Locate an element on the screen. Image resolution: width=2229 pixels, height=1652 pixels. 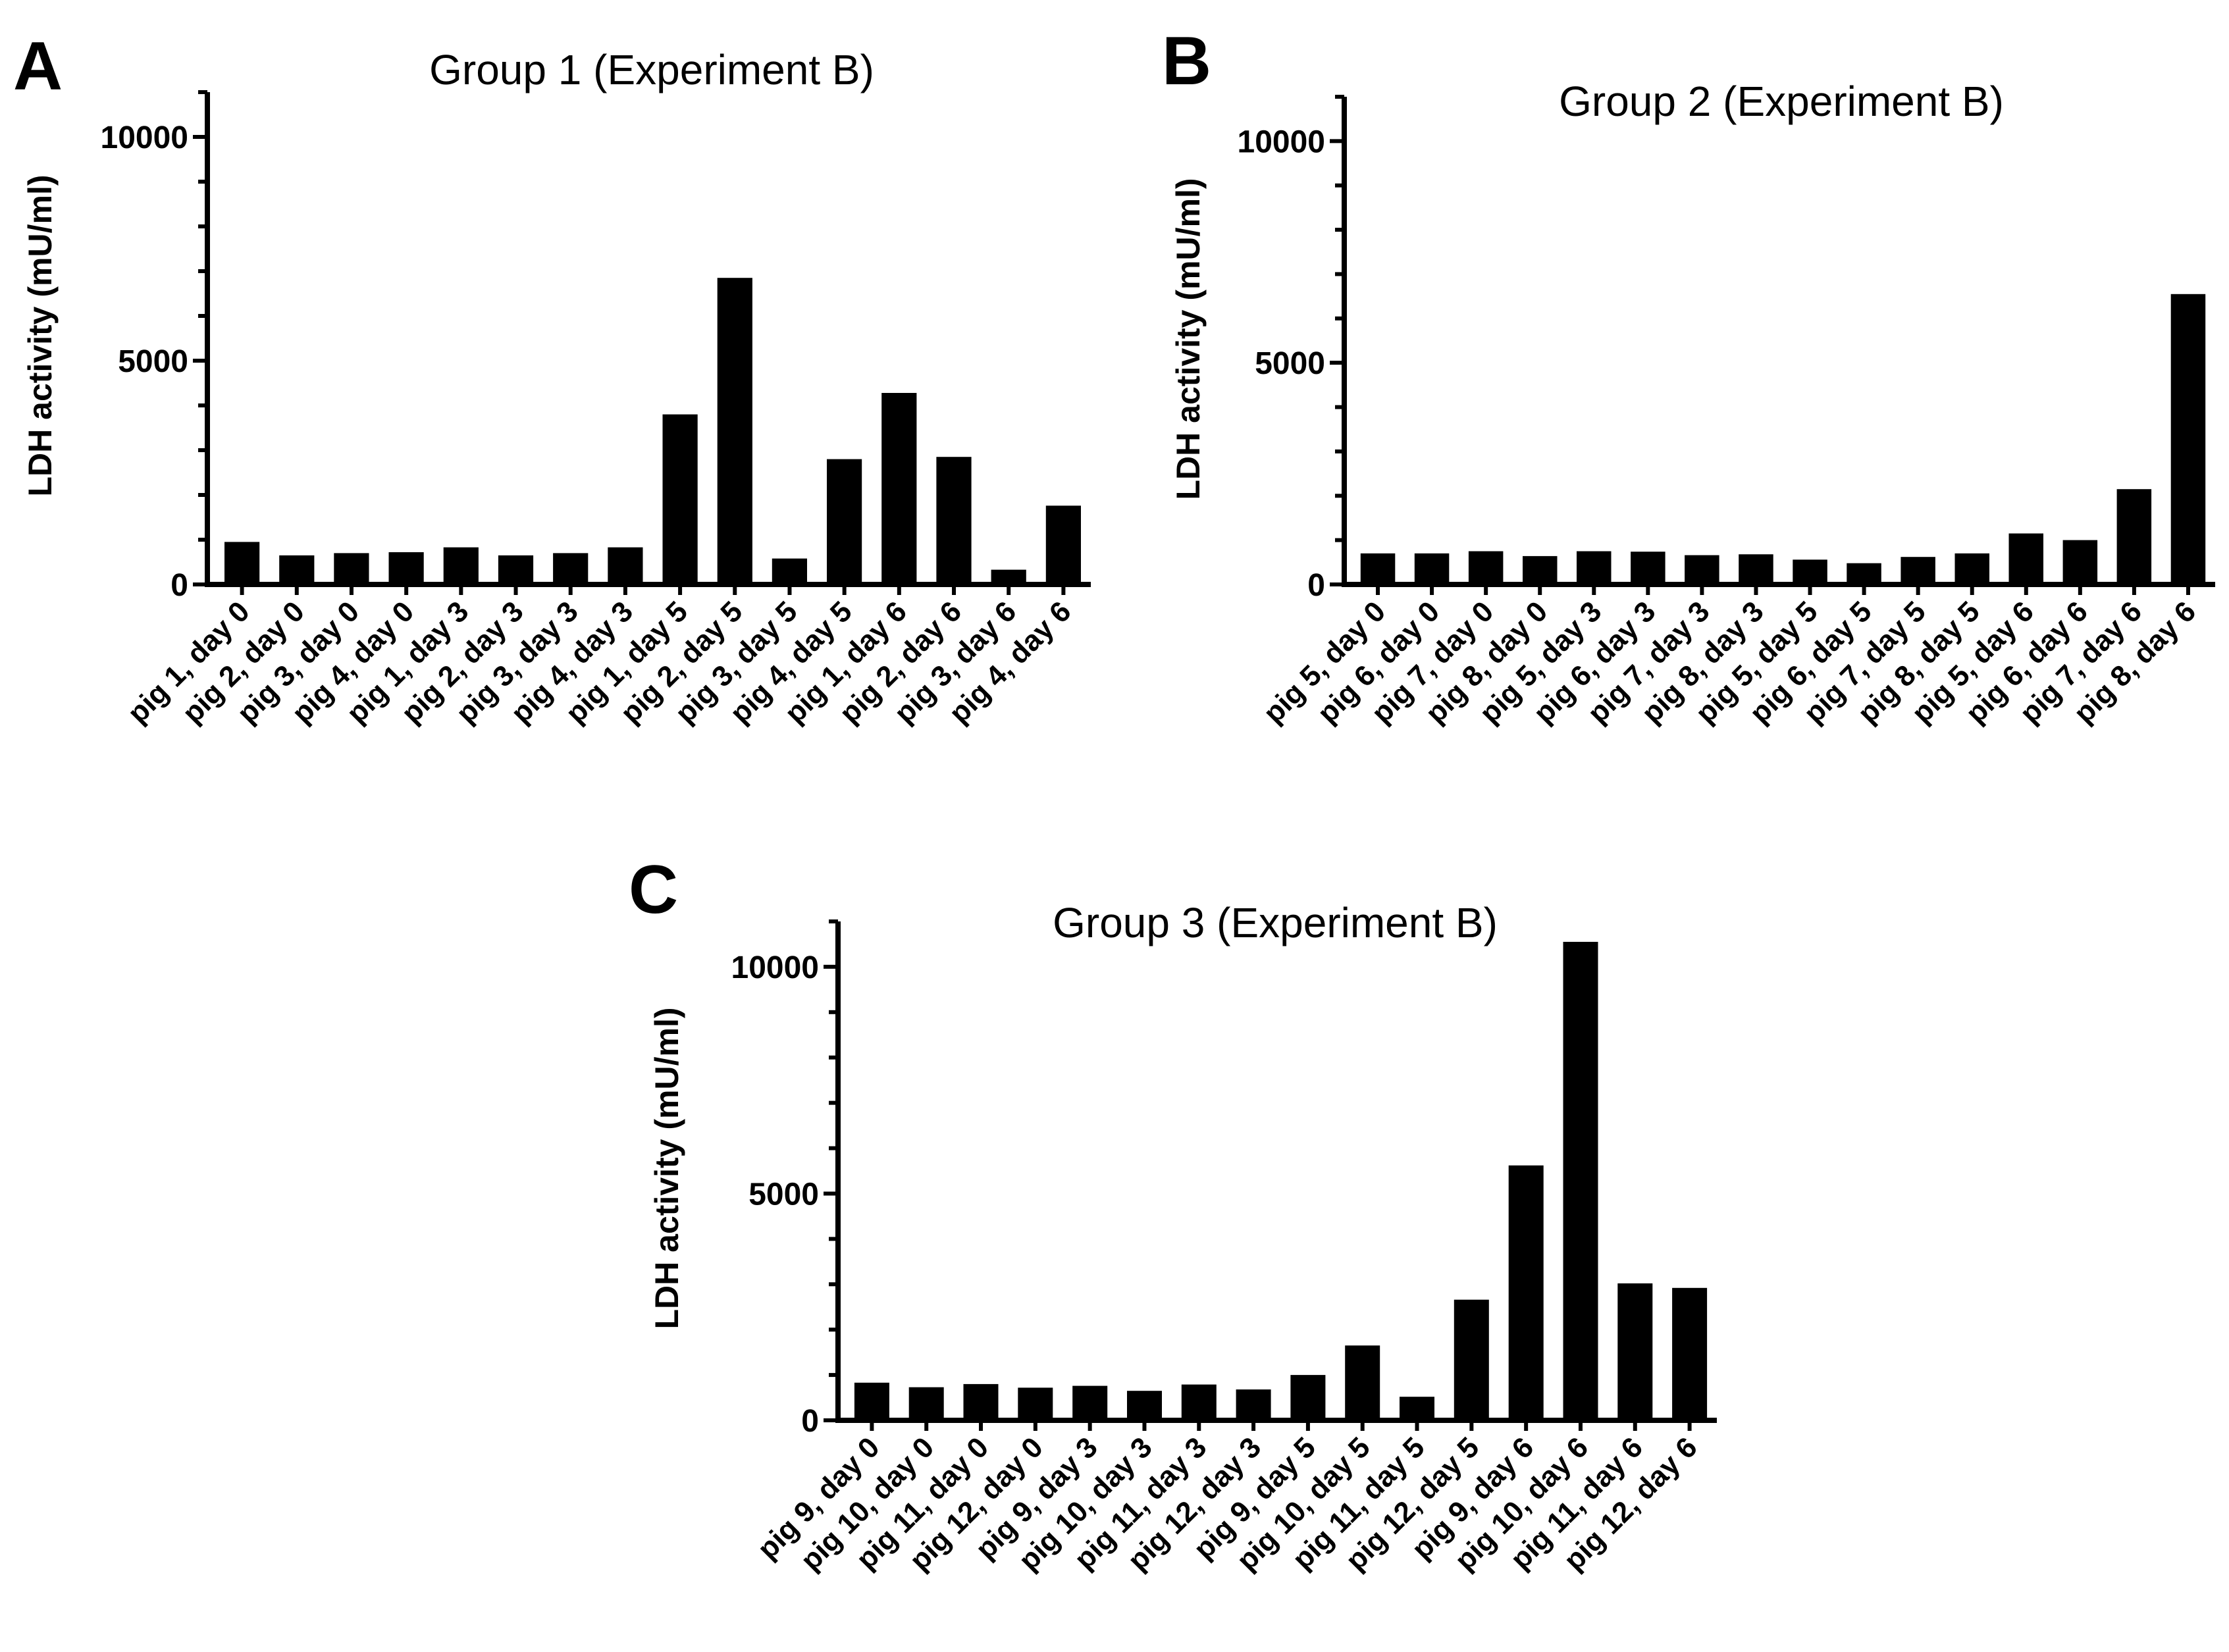
y-ticks-b: 0 5000 10000 is located at coordinates (1291, 349).